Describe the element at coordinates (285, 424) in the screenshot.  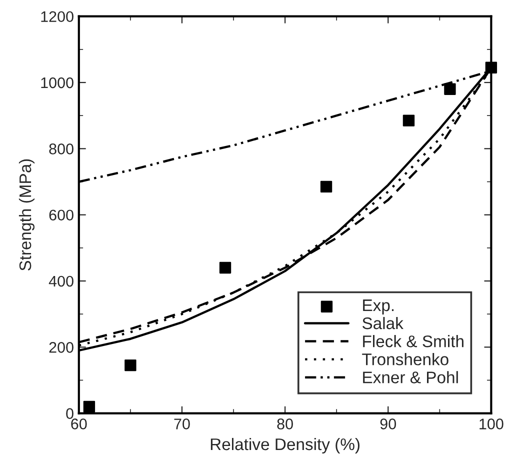
I see `x-tick-label: 80` at that location.